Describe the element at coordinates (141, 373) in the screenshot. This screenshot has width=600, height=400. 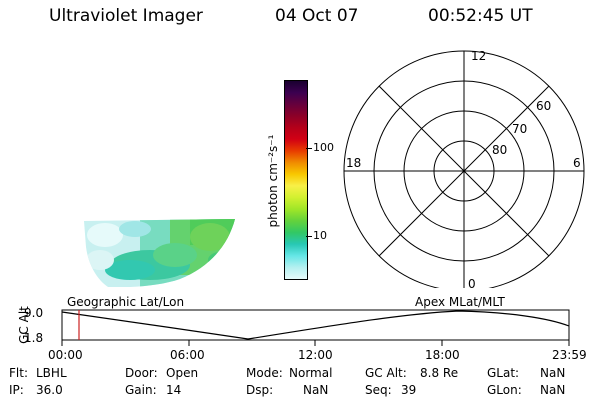
I see `door-label: Door:` at that location.